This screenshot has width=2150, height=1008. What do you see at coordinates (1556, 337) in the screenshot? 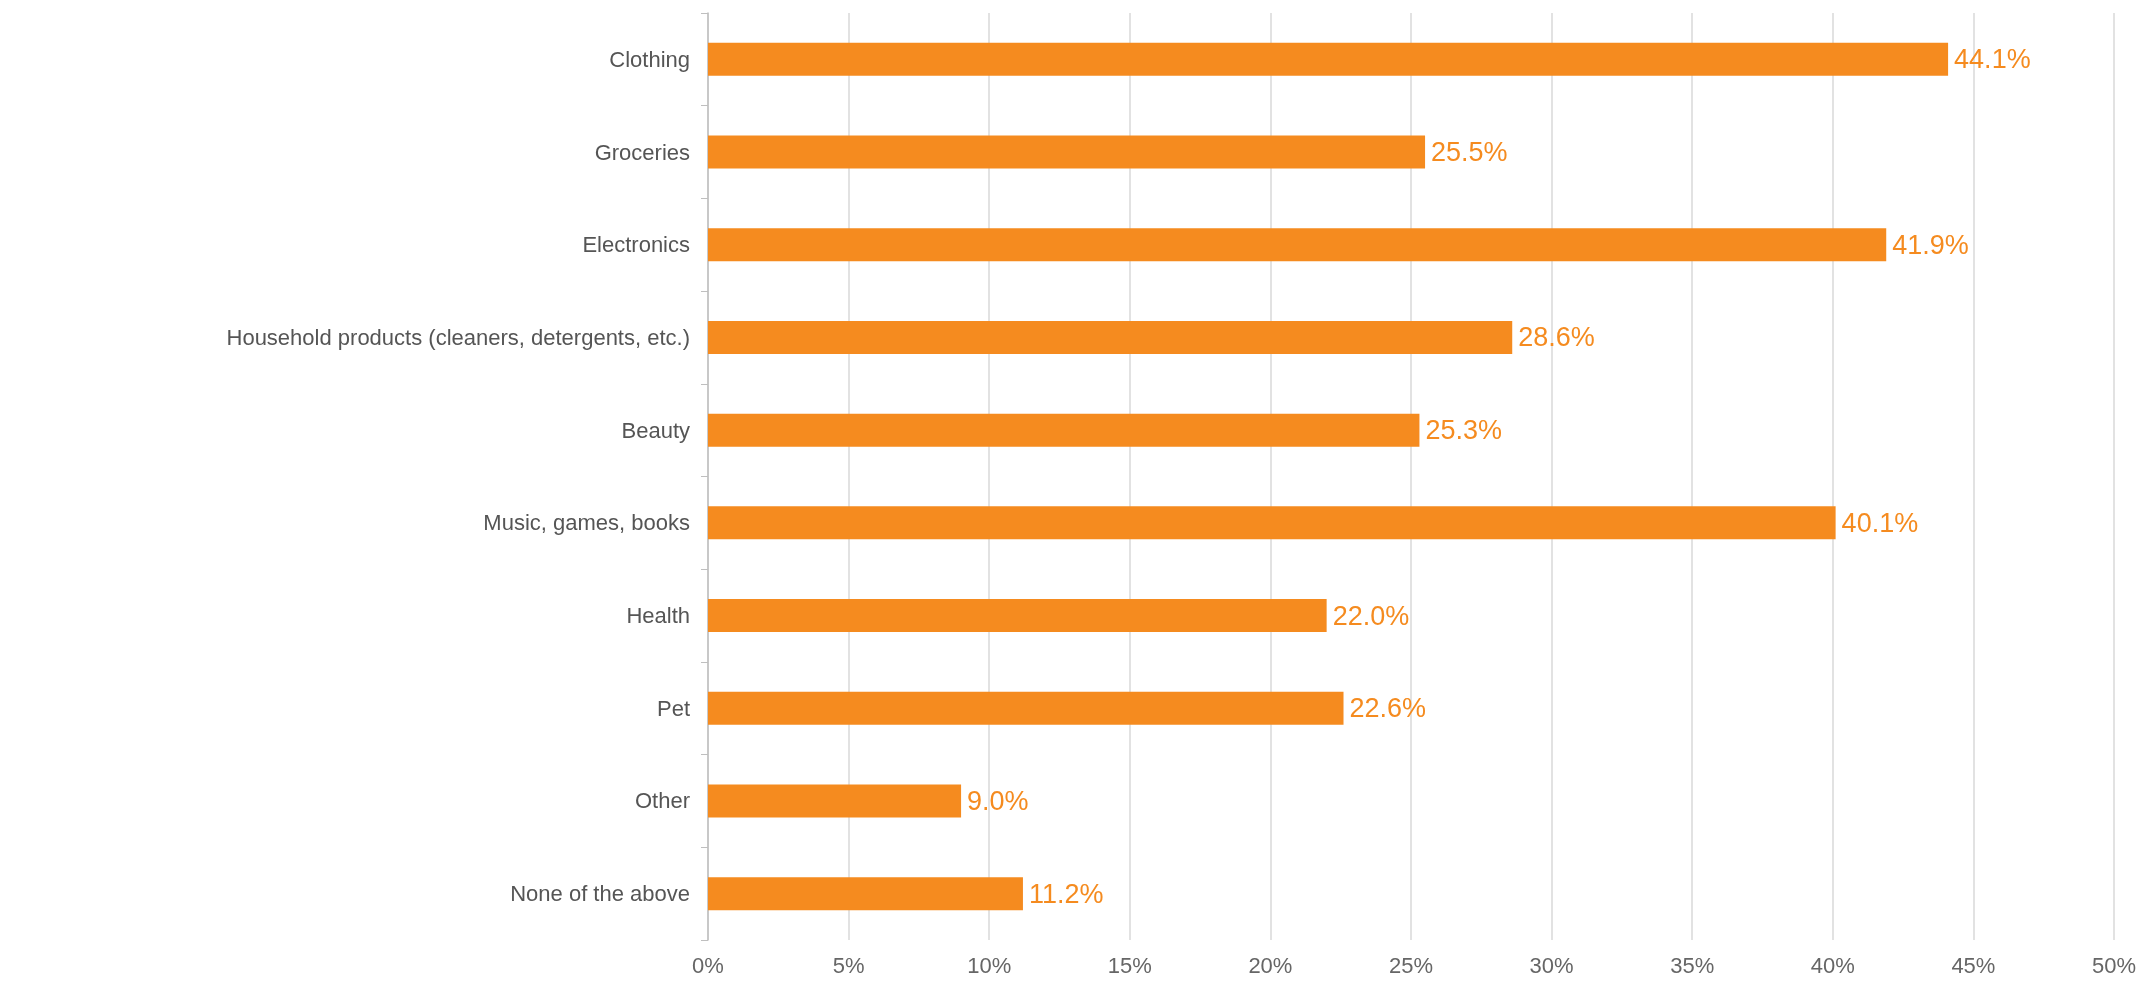
I see `data-label: 28.6%` at bounding box center [1556, 337].